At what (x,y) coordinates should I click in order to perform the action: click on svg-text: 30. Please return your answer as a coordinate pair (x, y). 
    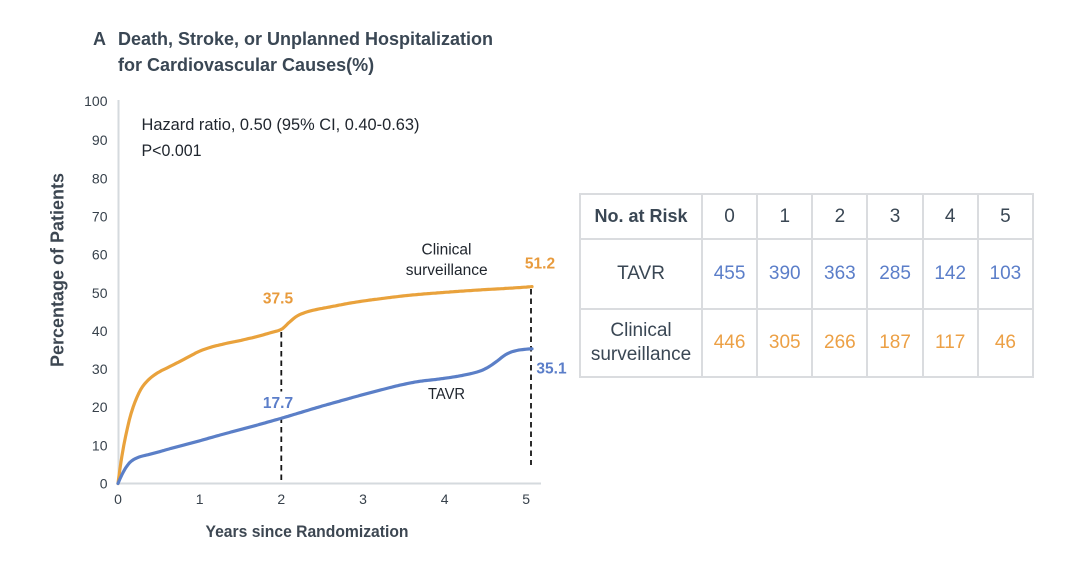
    Looking at the image, I should click on (100, 369).